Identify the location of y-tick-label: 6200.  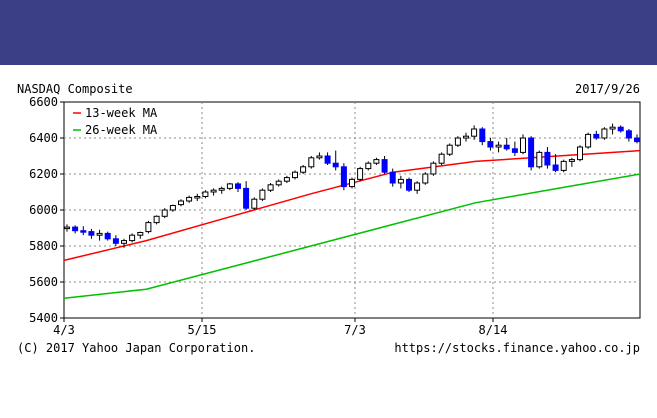
(43, 174).